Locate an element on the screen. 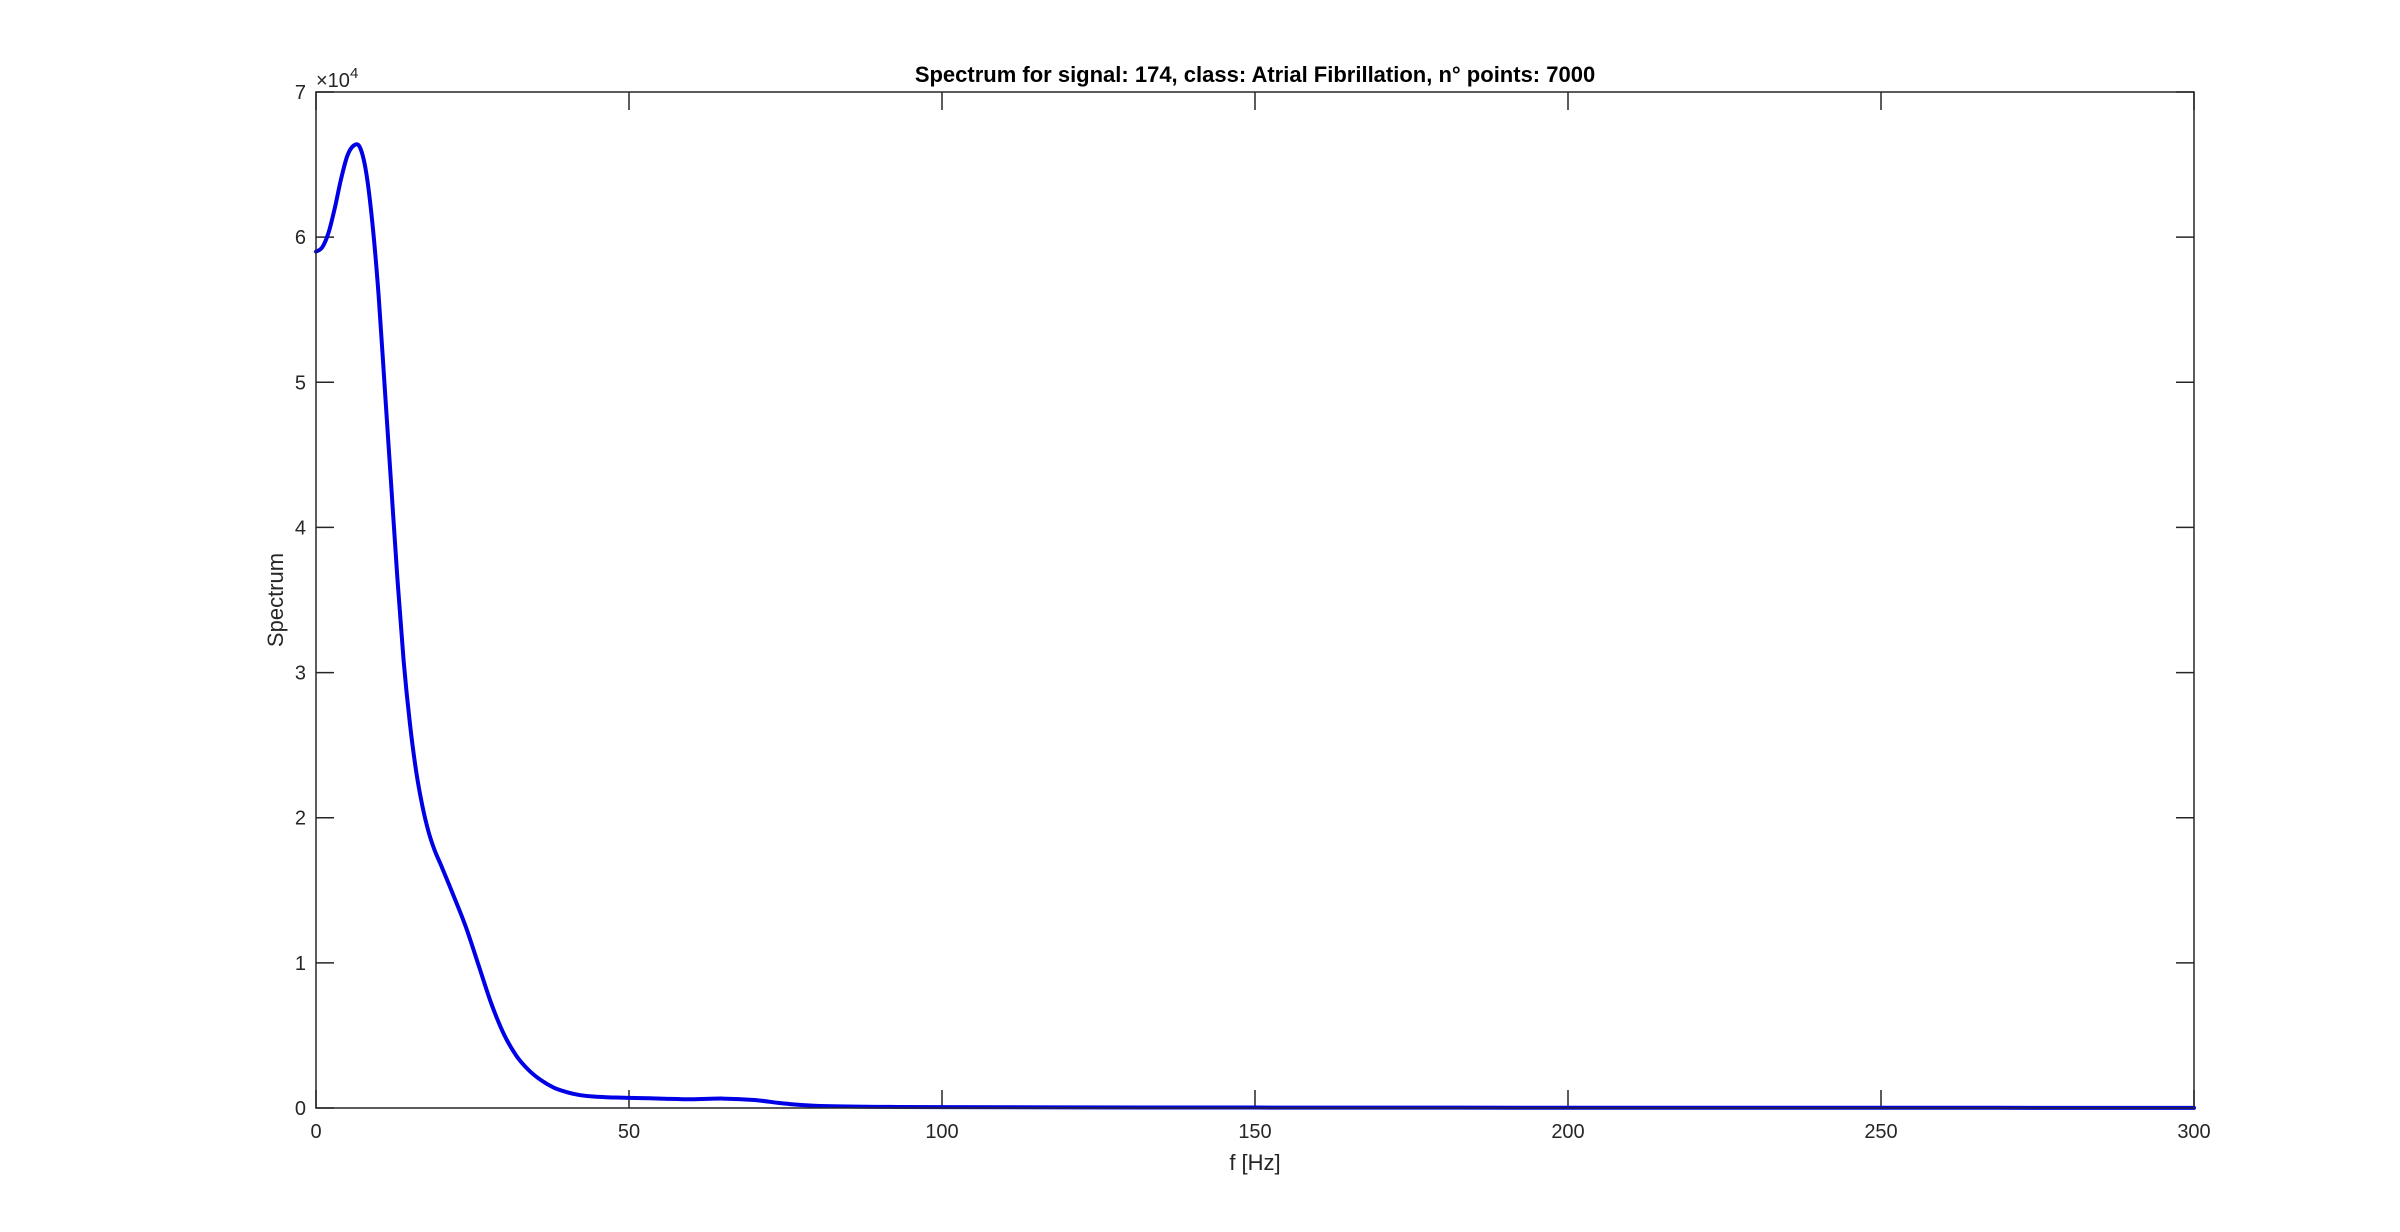  x-tick-label: 250 is located at coordinates (1880, 1132).